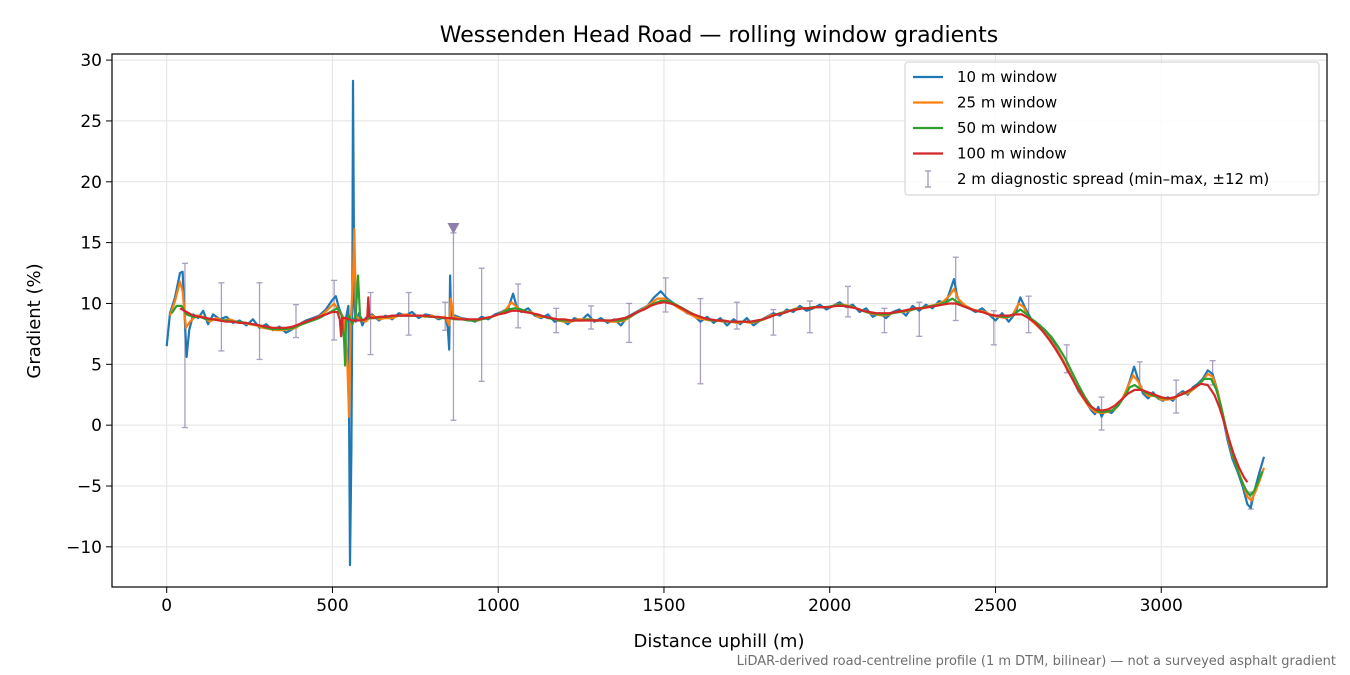 This screenshot has width=1350, height=675. What do you see at coordinates (928, 179) in the screenshot?
I see `legend-swatch` at bounding box center [928, 179].